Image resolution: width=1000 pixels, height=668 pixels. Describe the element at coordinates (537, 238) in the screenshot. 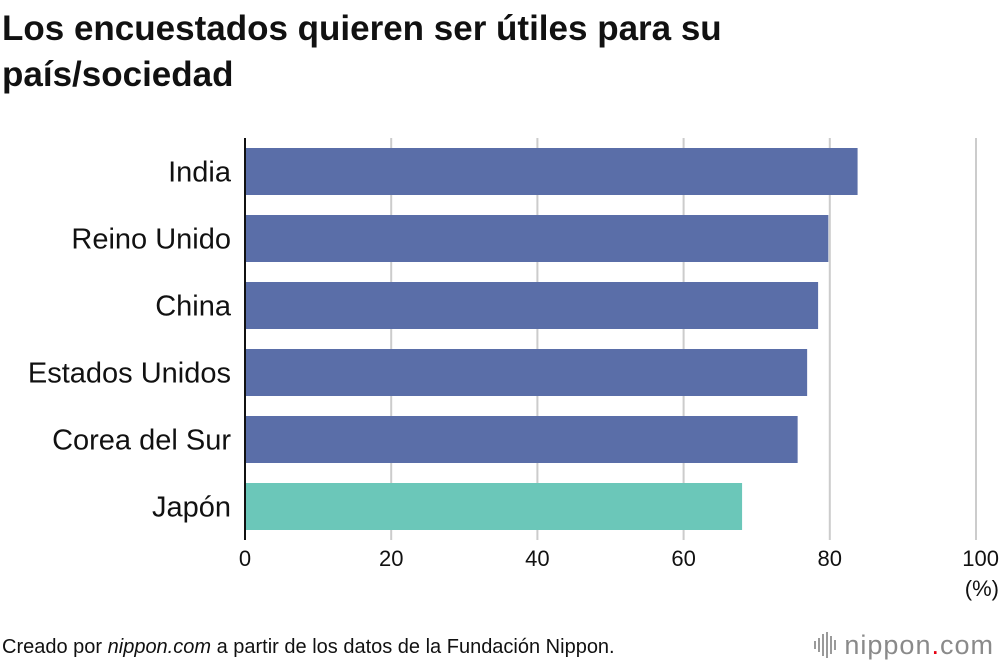

I see `bar-reino-unido` at that location.